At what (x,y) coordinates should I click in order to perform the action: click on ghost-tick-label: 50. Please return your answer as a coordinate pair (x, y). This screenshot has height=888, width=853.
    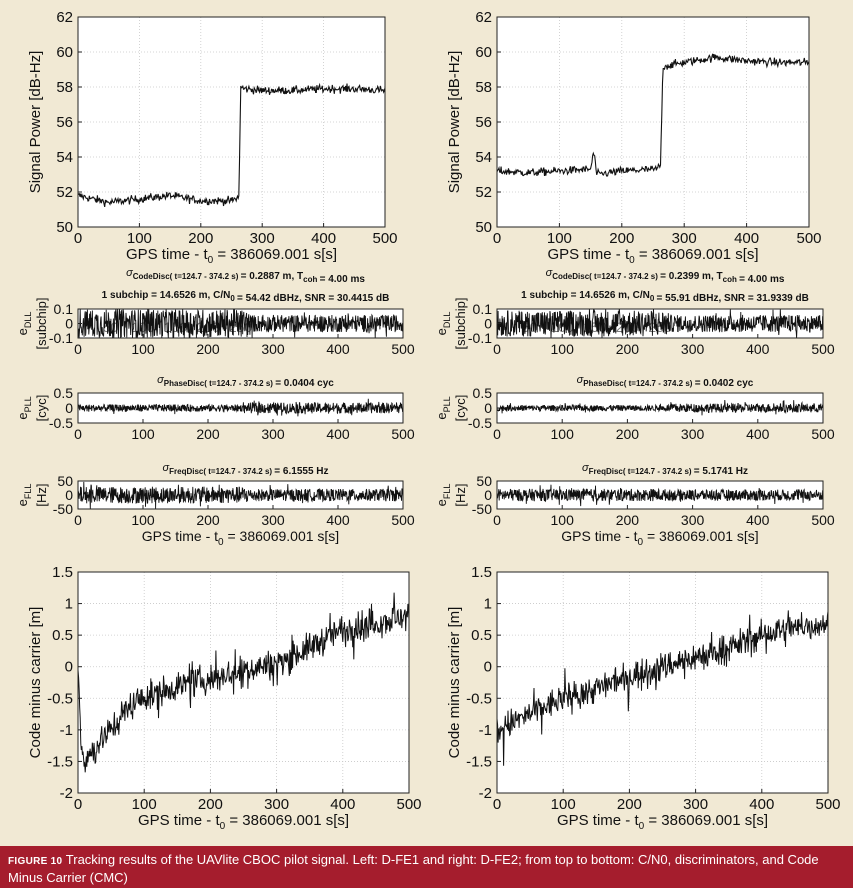
    Looking at the image, I should click on (111, 327).